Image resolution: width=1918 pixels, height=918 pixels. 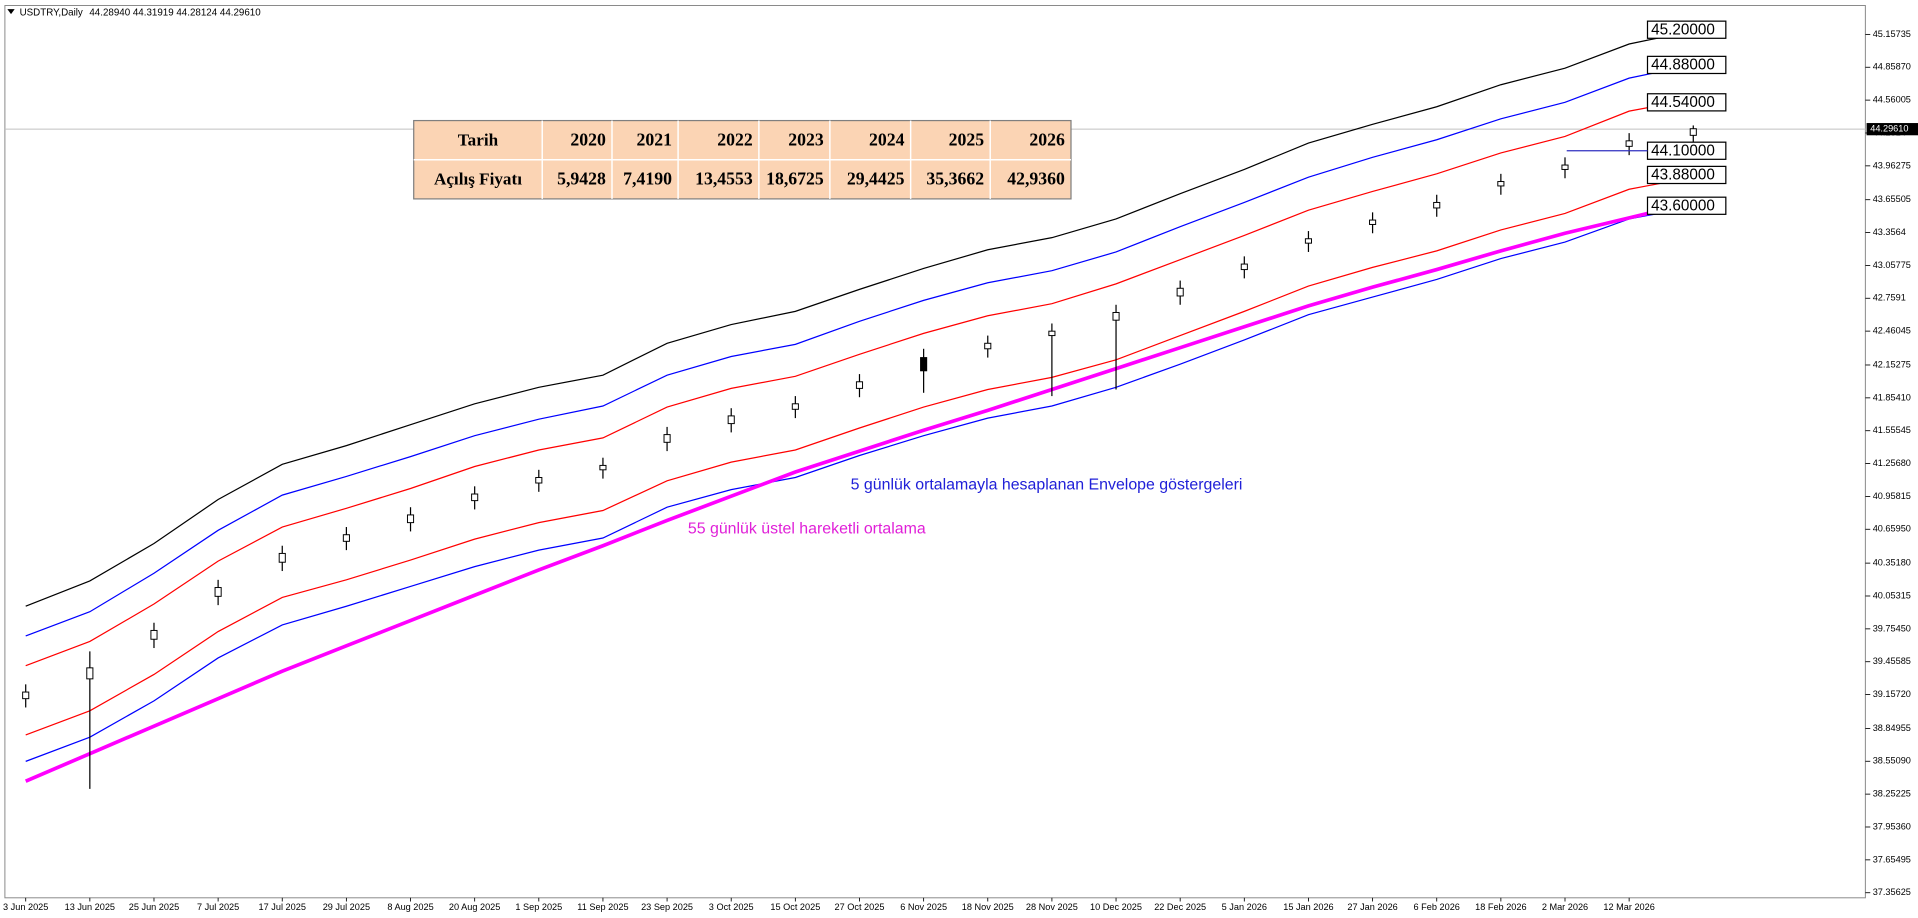 What do you see at coordinates (581, 179) in the screenshot?
I see `table-cell: 5,9428` at bounding box center [581, 179].